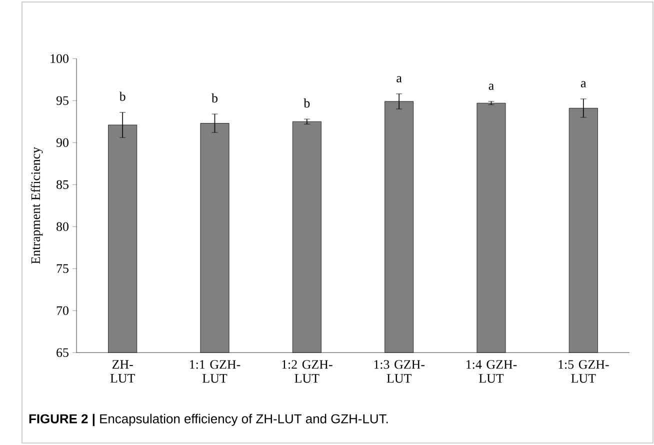 The width and height of the screenshot is (654, 445). Describe the element at coordinates (62, 226) in the screenshot. I see `y-tick-label: 80` at that location.